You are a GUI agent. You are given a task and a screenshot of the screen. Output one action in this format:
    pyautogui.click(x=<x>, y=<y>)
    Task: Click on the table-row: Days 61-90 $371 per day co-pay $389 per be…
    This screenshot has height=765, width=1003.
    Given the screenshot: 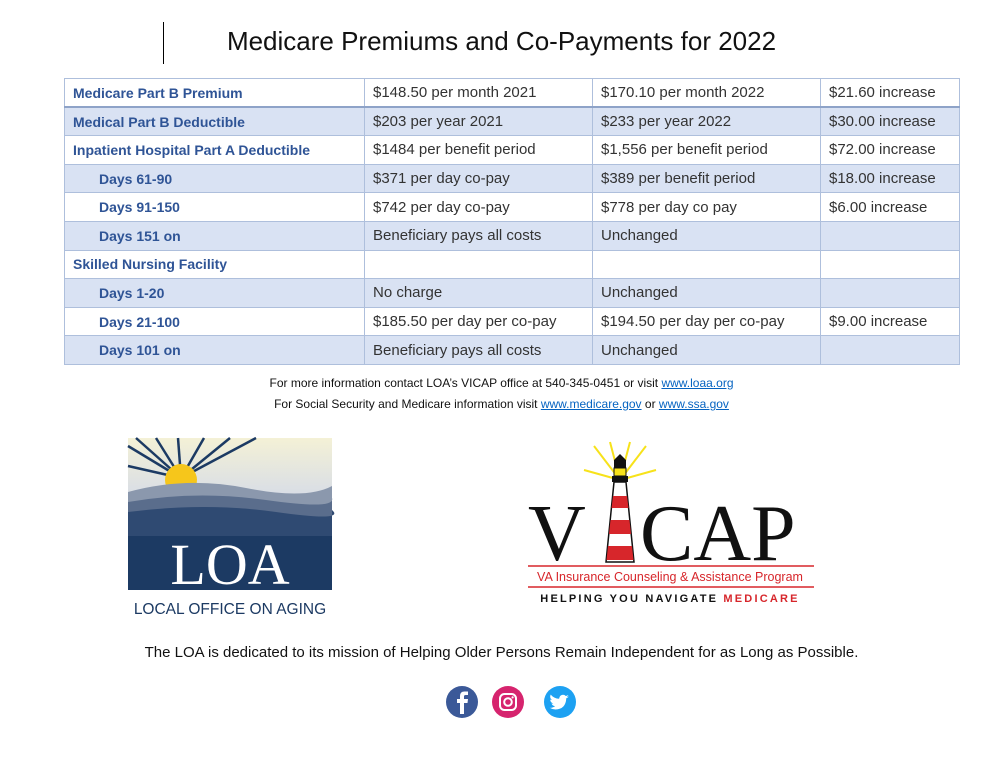 What is the action you would take?
    pyautogui.click(x=512, y=178)
    